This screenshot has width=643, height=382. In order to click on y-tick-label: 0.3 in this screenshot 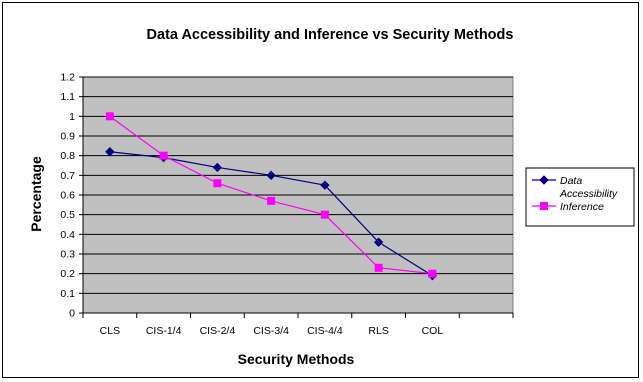, I will do `click(67, 255)`.